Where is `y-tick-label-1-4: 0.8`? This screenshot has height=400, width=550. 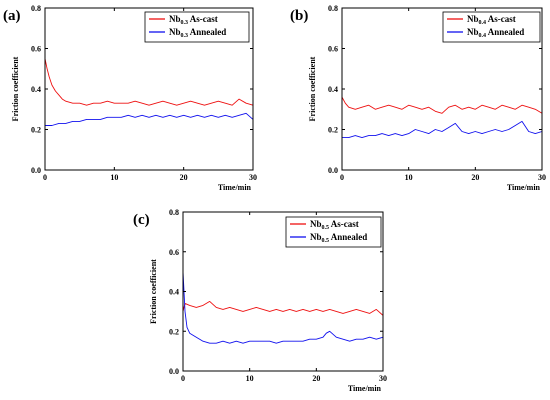
y-tick-label-1-4: 0.8 is located at coordinates (36, 8).